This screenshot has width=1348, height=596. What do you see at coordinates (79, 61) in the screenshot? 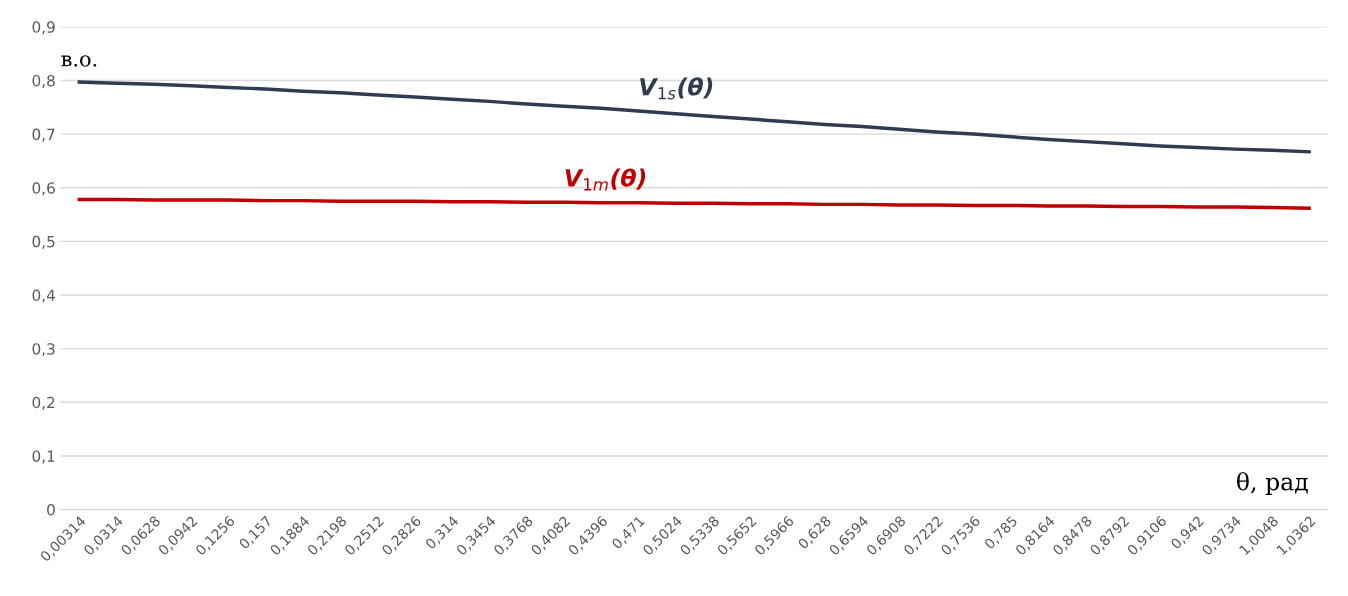
I see `y-axis-title: в.о.` at bounding box center [79, 61].